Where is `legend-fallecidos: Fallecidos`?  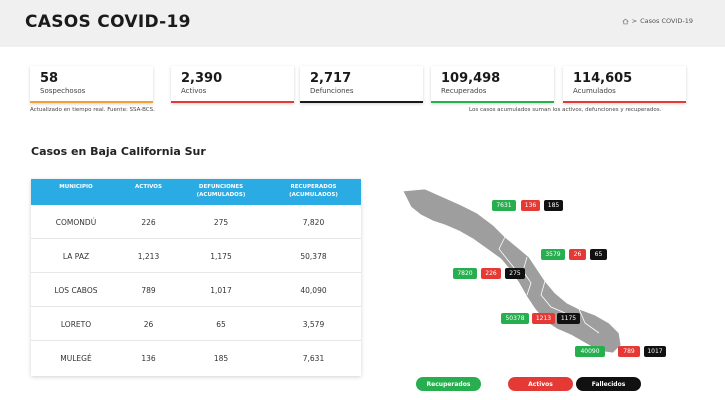
legend-fallecidos: Fallecidos is located at coordinates (608, 384).